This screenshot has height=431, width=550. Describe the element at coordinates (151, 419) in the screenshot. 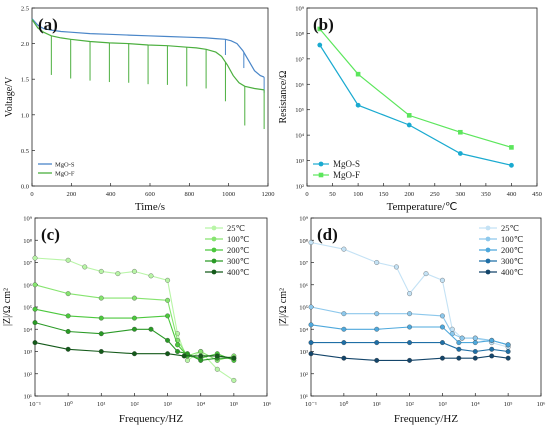

I see `x-axis-label: Frequency/HZ` at that location.